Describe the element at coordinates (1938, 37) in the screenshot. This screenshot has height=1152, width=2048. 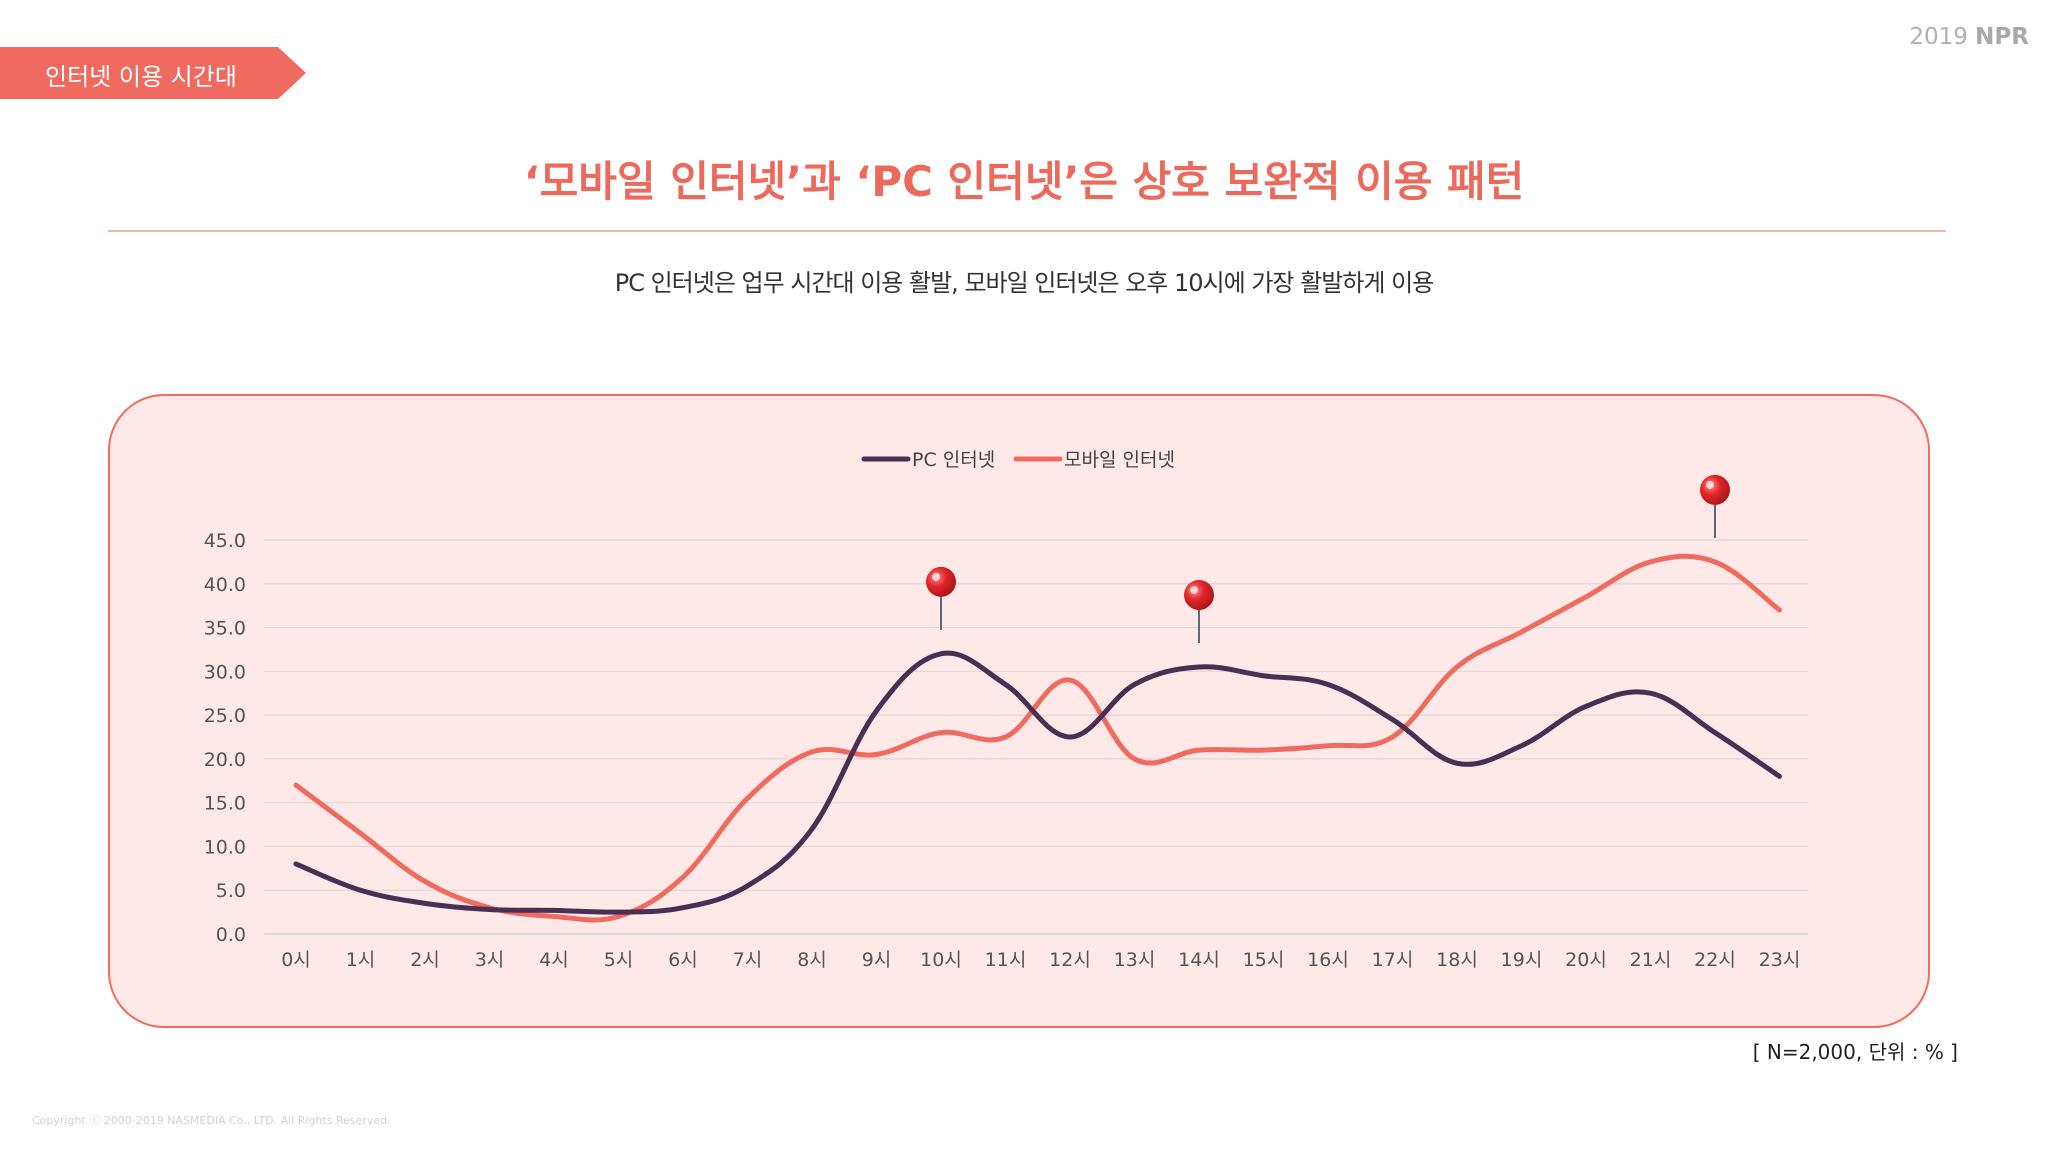
I see `brand-year: 2019` at that location.